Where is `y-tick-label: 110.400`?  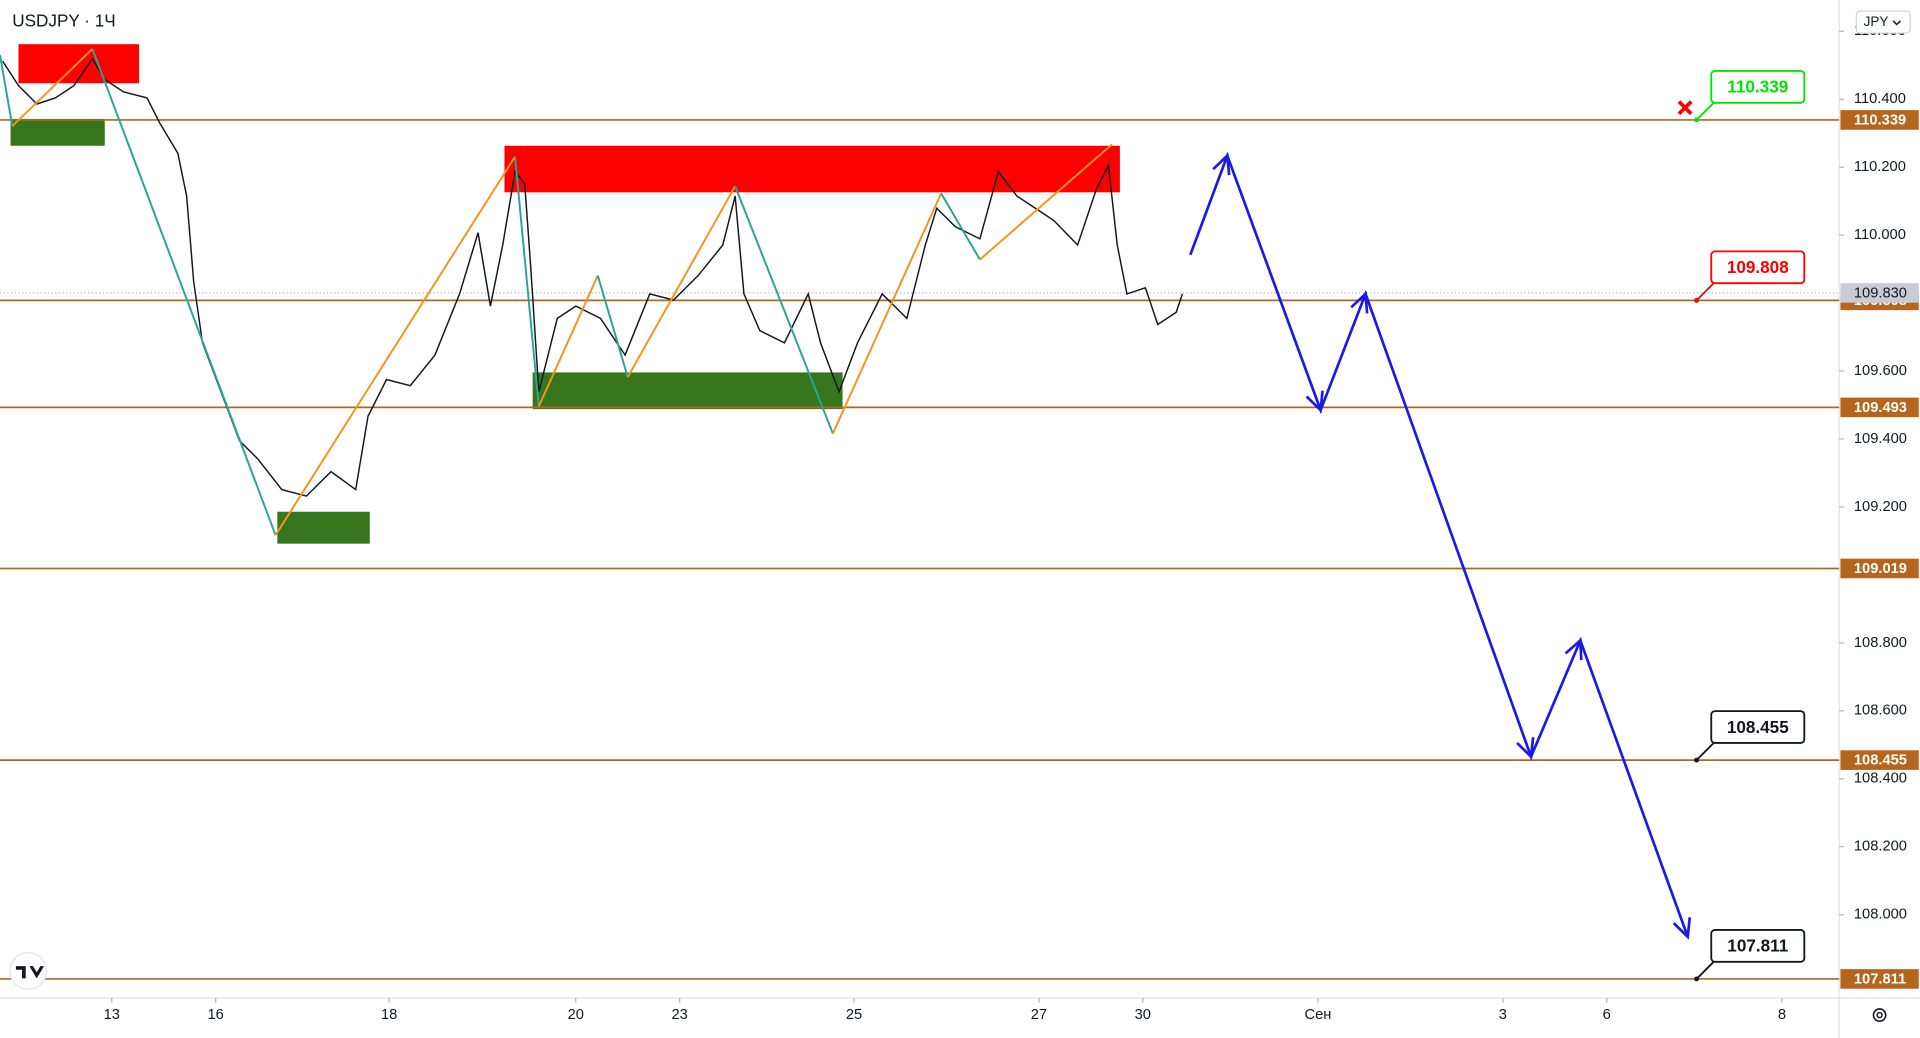
y-tick-label: 110.400 is located at coordinates (1880, 99).